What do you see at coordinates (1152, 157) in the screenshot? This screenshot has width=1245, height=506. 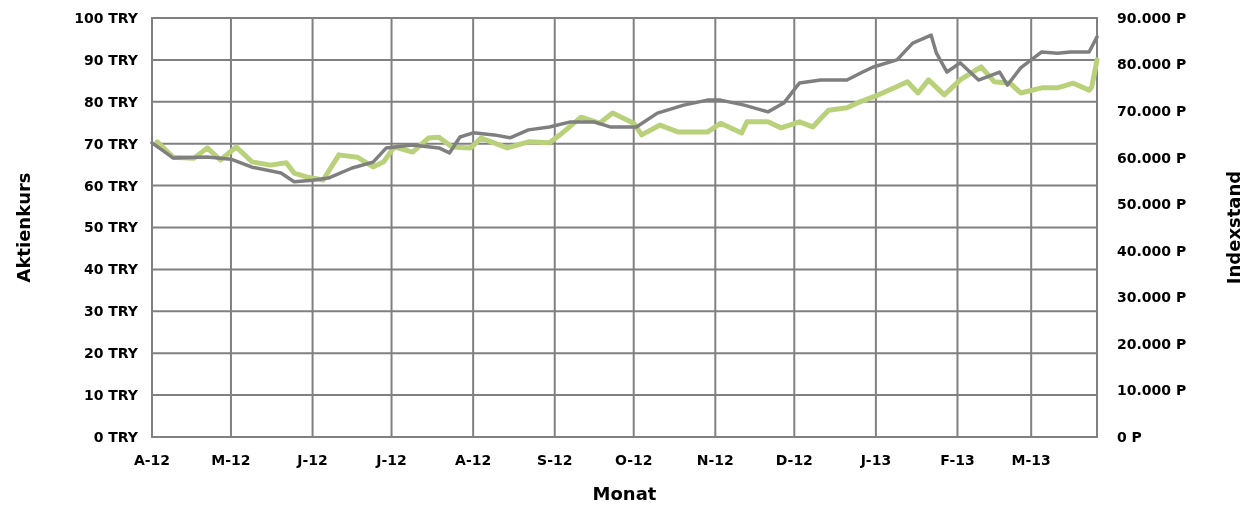 I see `y2-tick-label: 60.000 P` at bounding box center [1152, 157].